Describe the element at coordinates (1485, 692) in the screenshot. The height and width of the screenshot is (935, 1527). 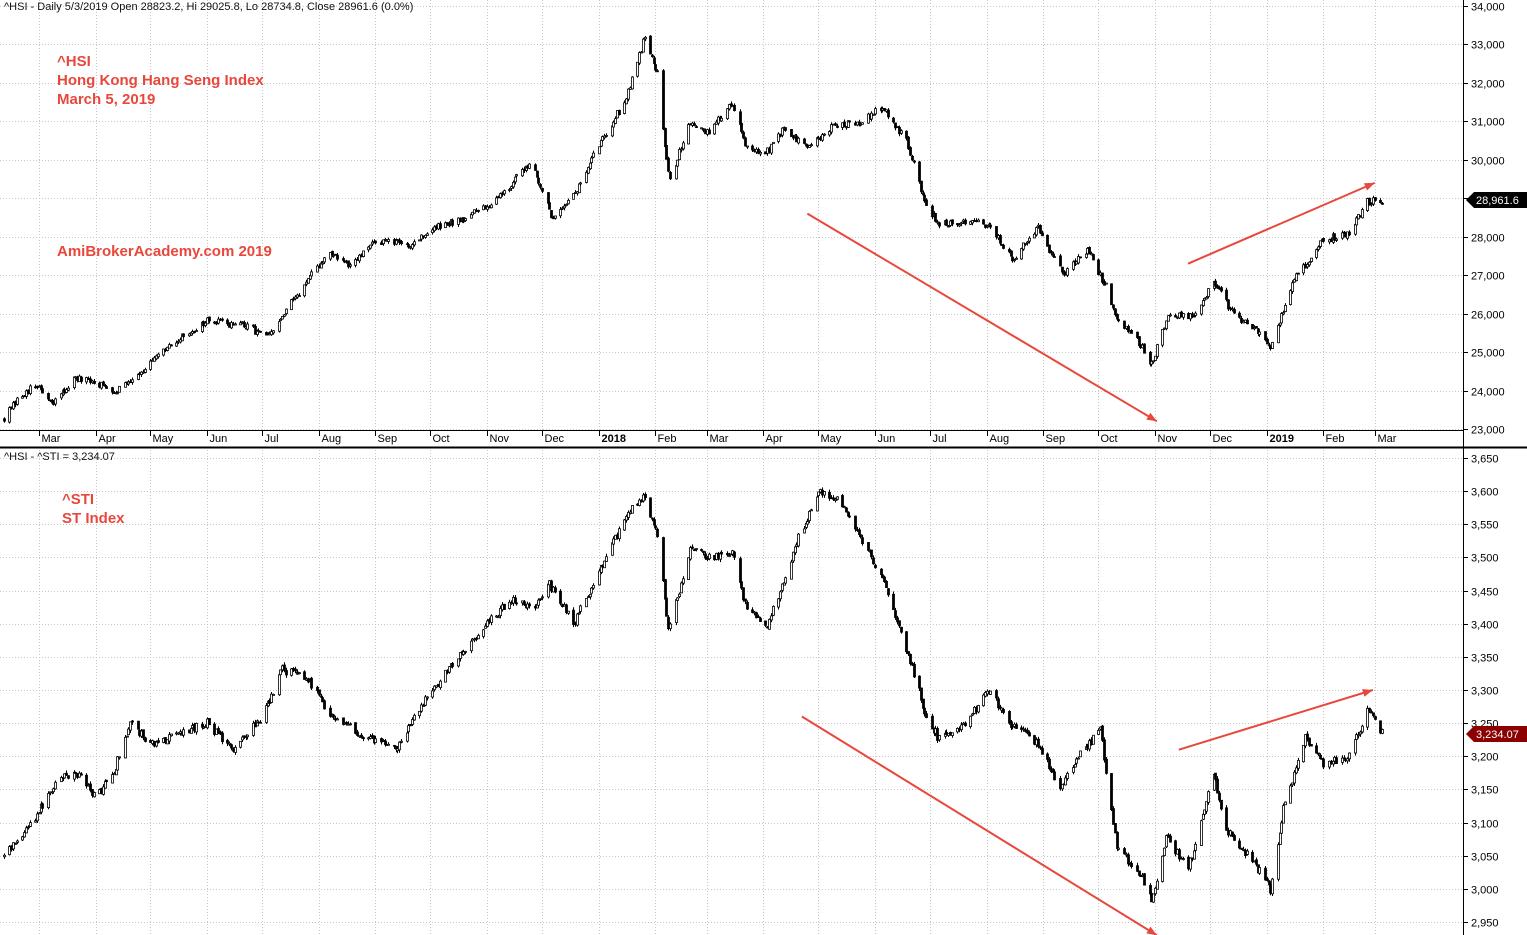
I see `sti-ytick-label: 3,300` at that location.